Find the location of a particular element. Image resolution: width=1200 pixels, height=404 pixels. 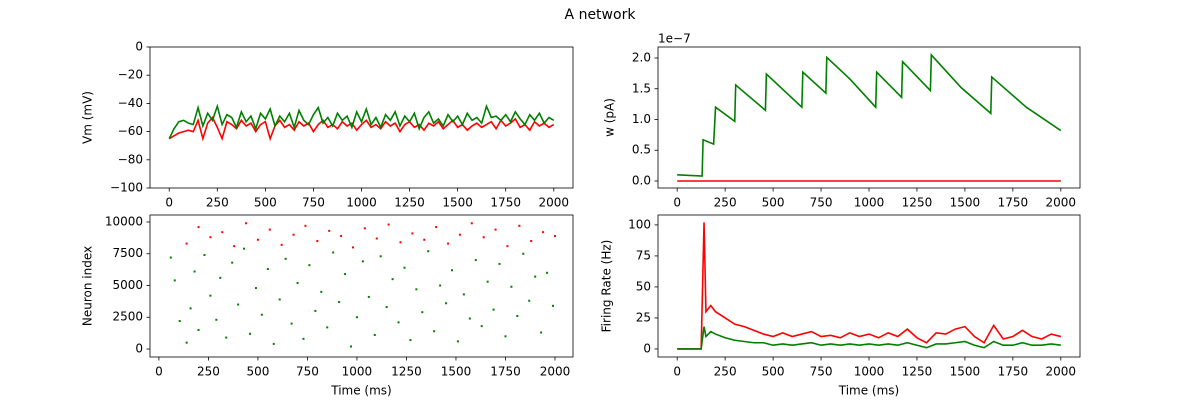

y-tick-label: −100 is located at coordinates (126, 188).